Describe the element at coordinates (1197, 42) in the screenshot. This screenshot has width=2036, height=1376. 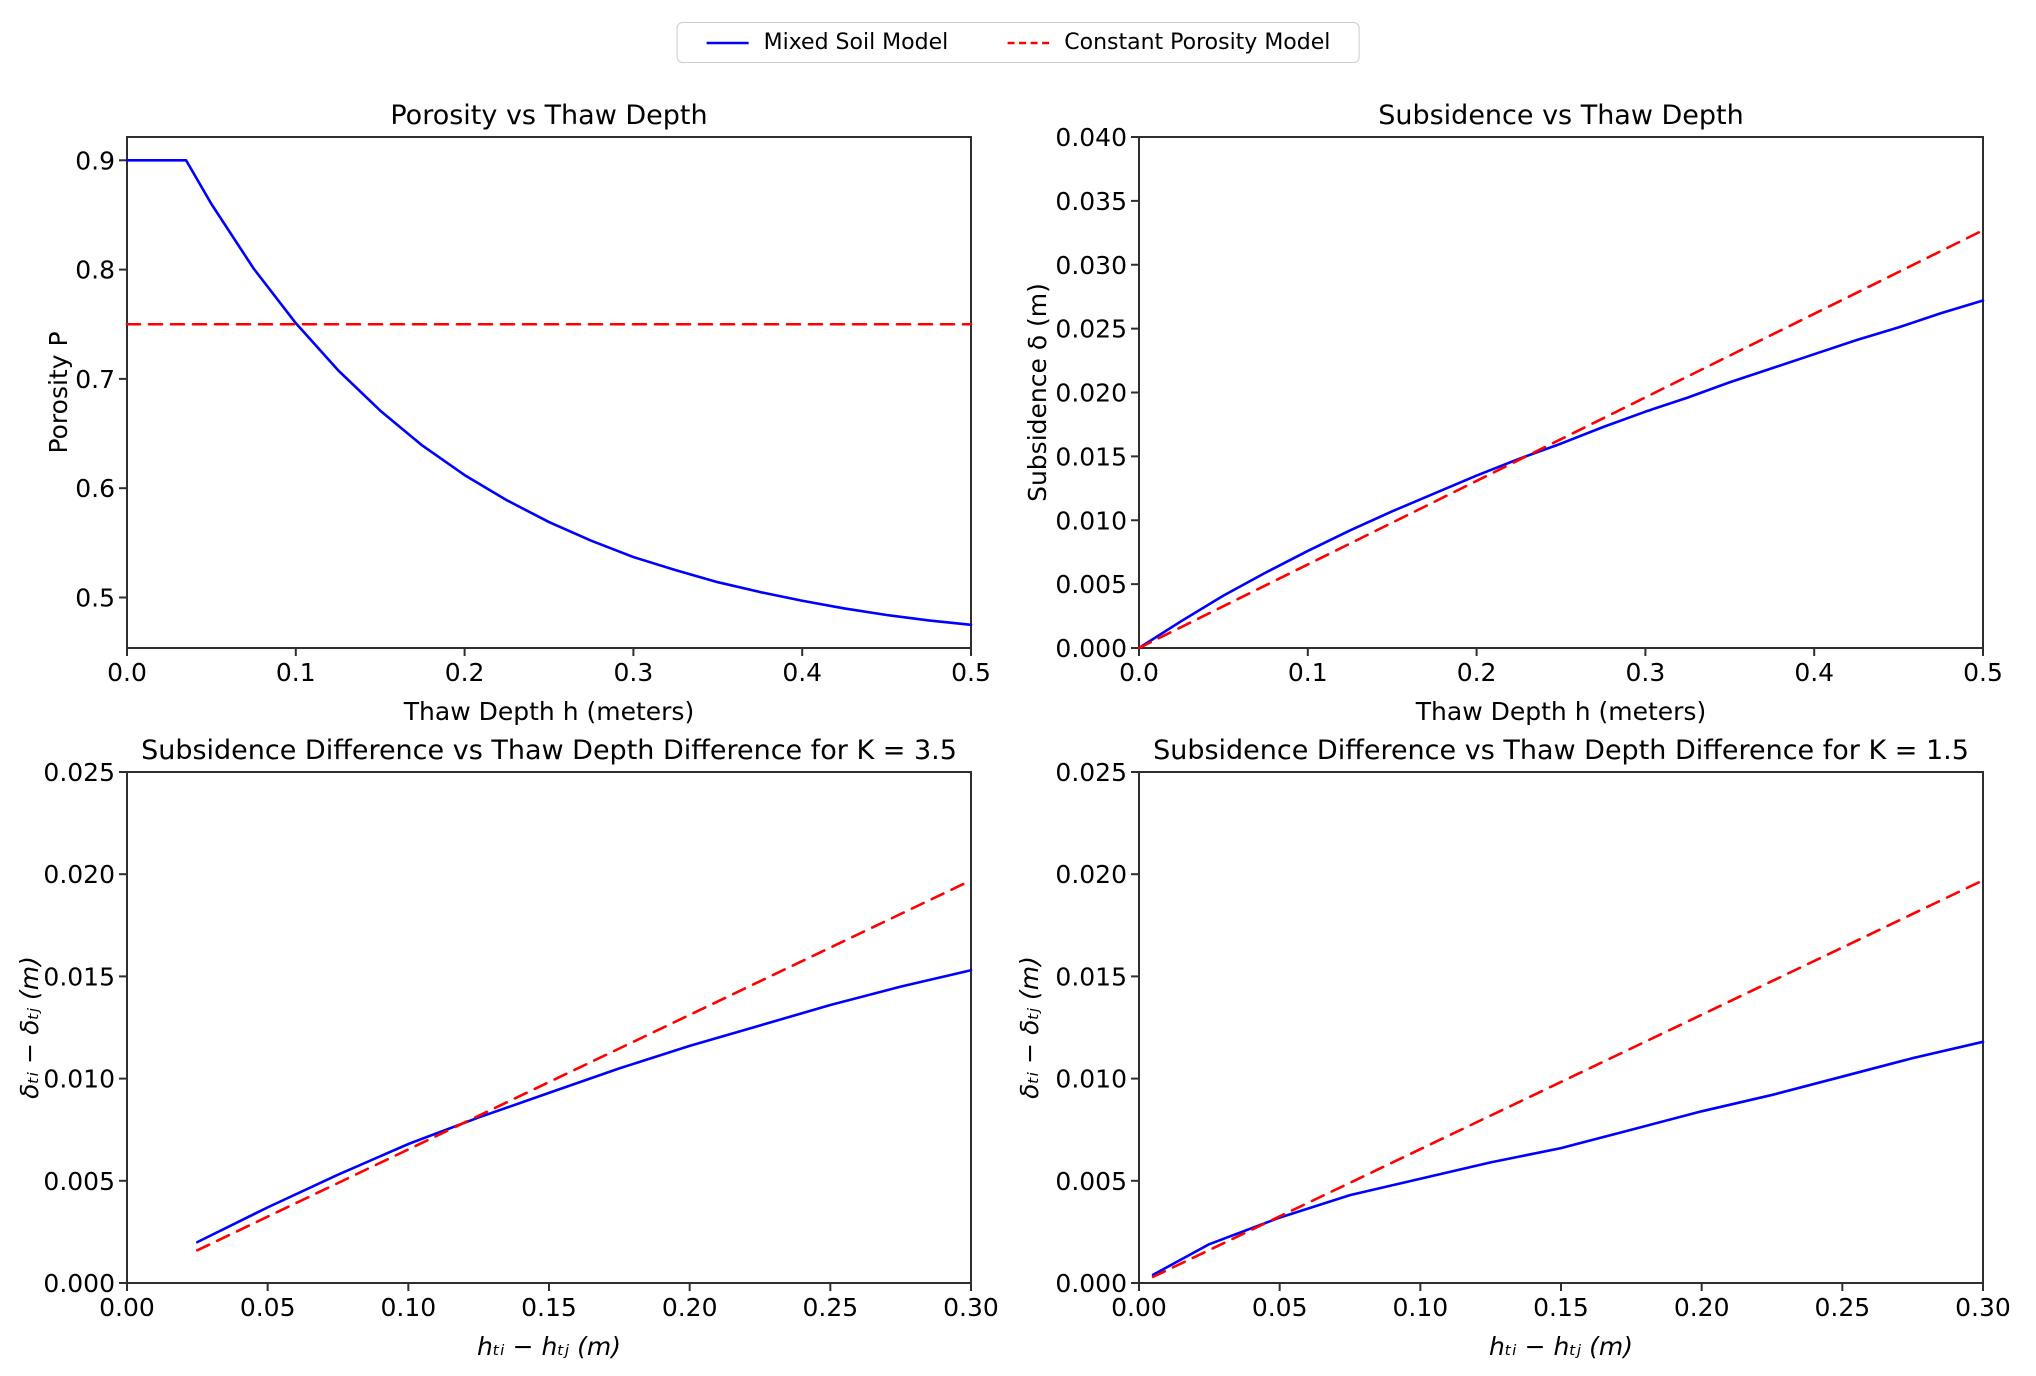
I see `legend-label-constant-porosity-model: Constant Porosity Model` at that location.